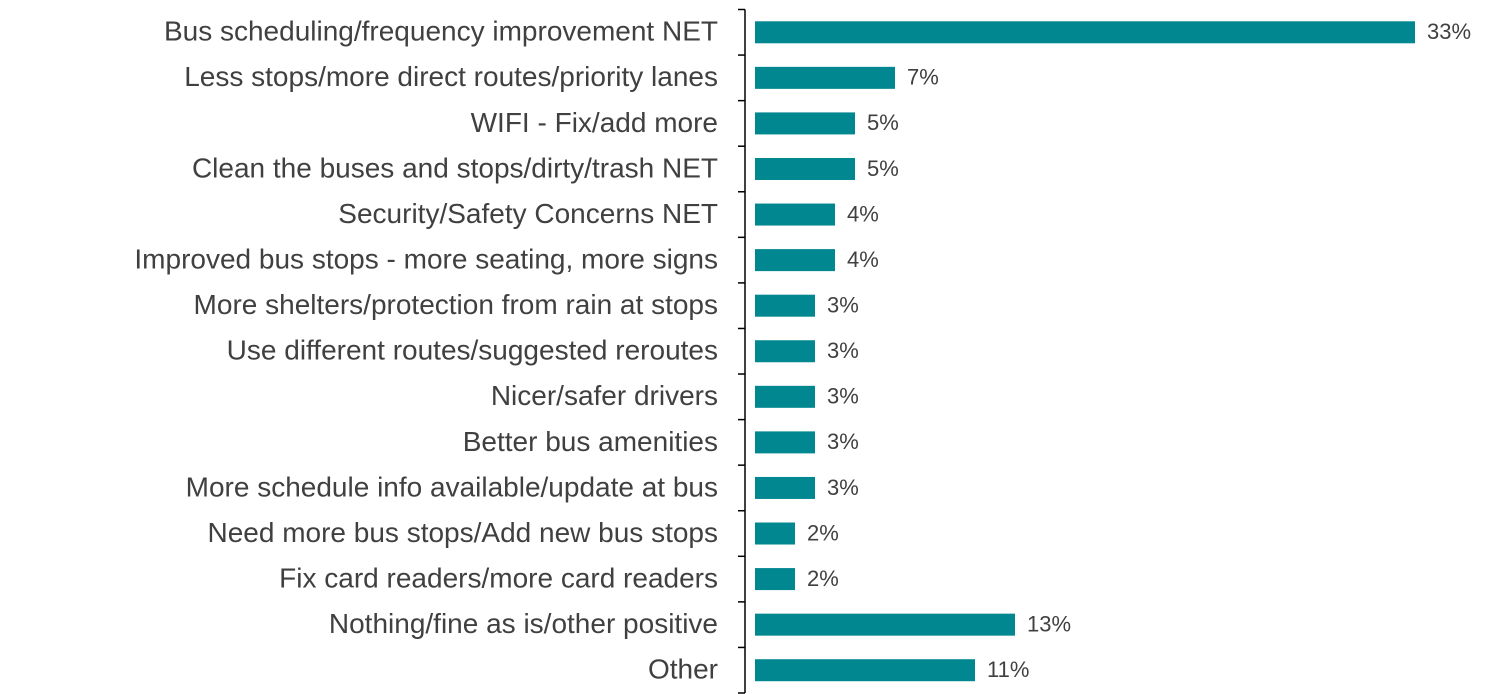 The height and width of the screenshot is (694, 1493). I want to click on y-tick-label: Better bus amenities, so click(590, 441).